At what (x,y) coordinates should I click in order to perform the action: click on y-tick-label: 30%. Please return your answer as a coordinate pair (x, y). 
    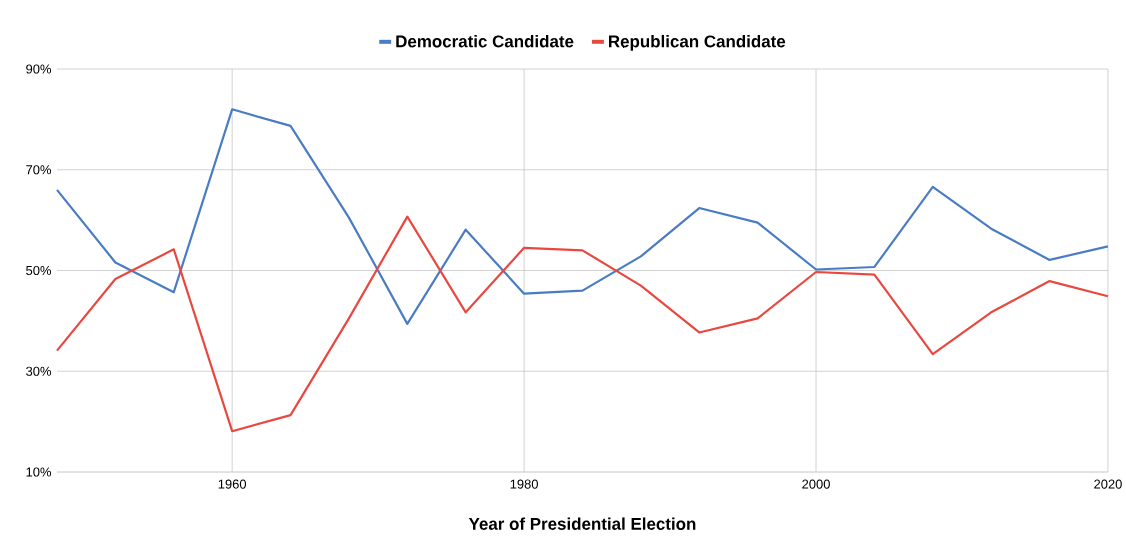
    Looking at the image, I should click on (39, 371).